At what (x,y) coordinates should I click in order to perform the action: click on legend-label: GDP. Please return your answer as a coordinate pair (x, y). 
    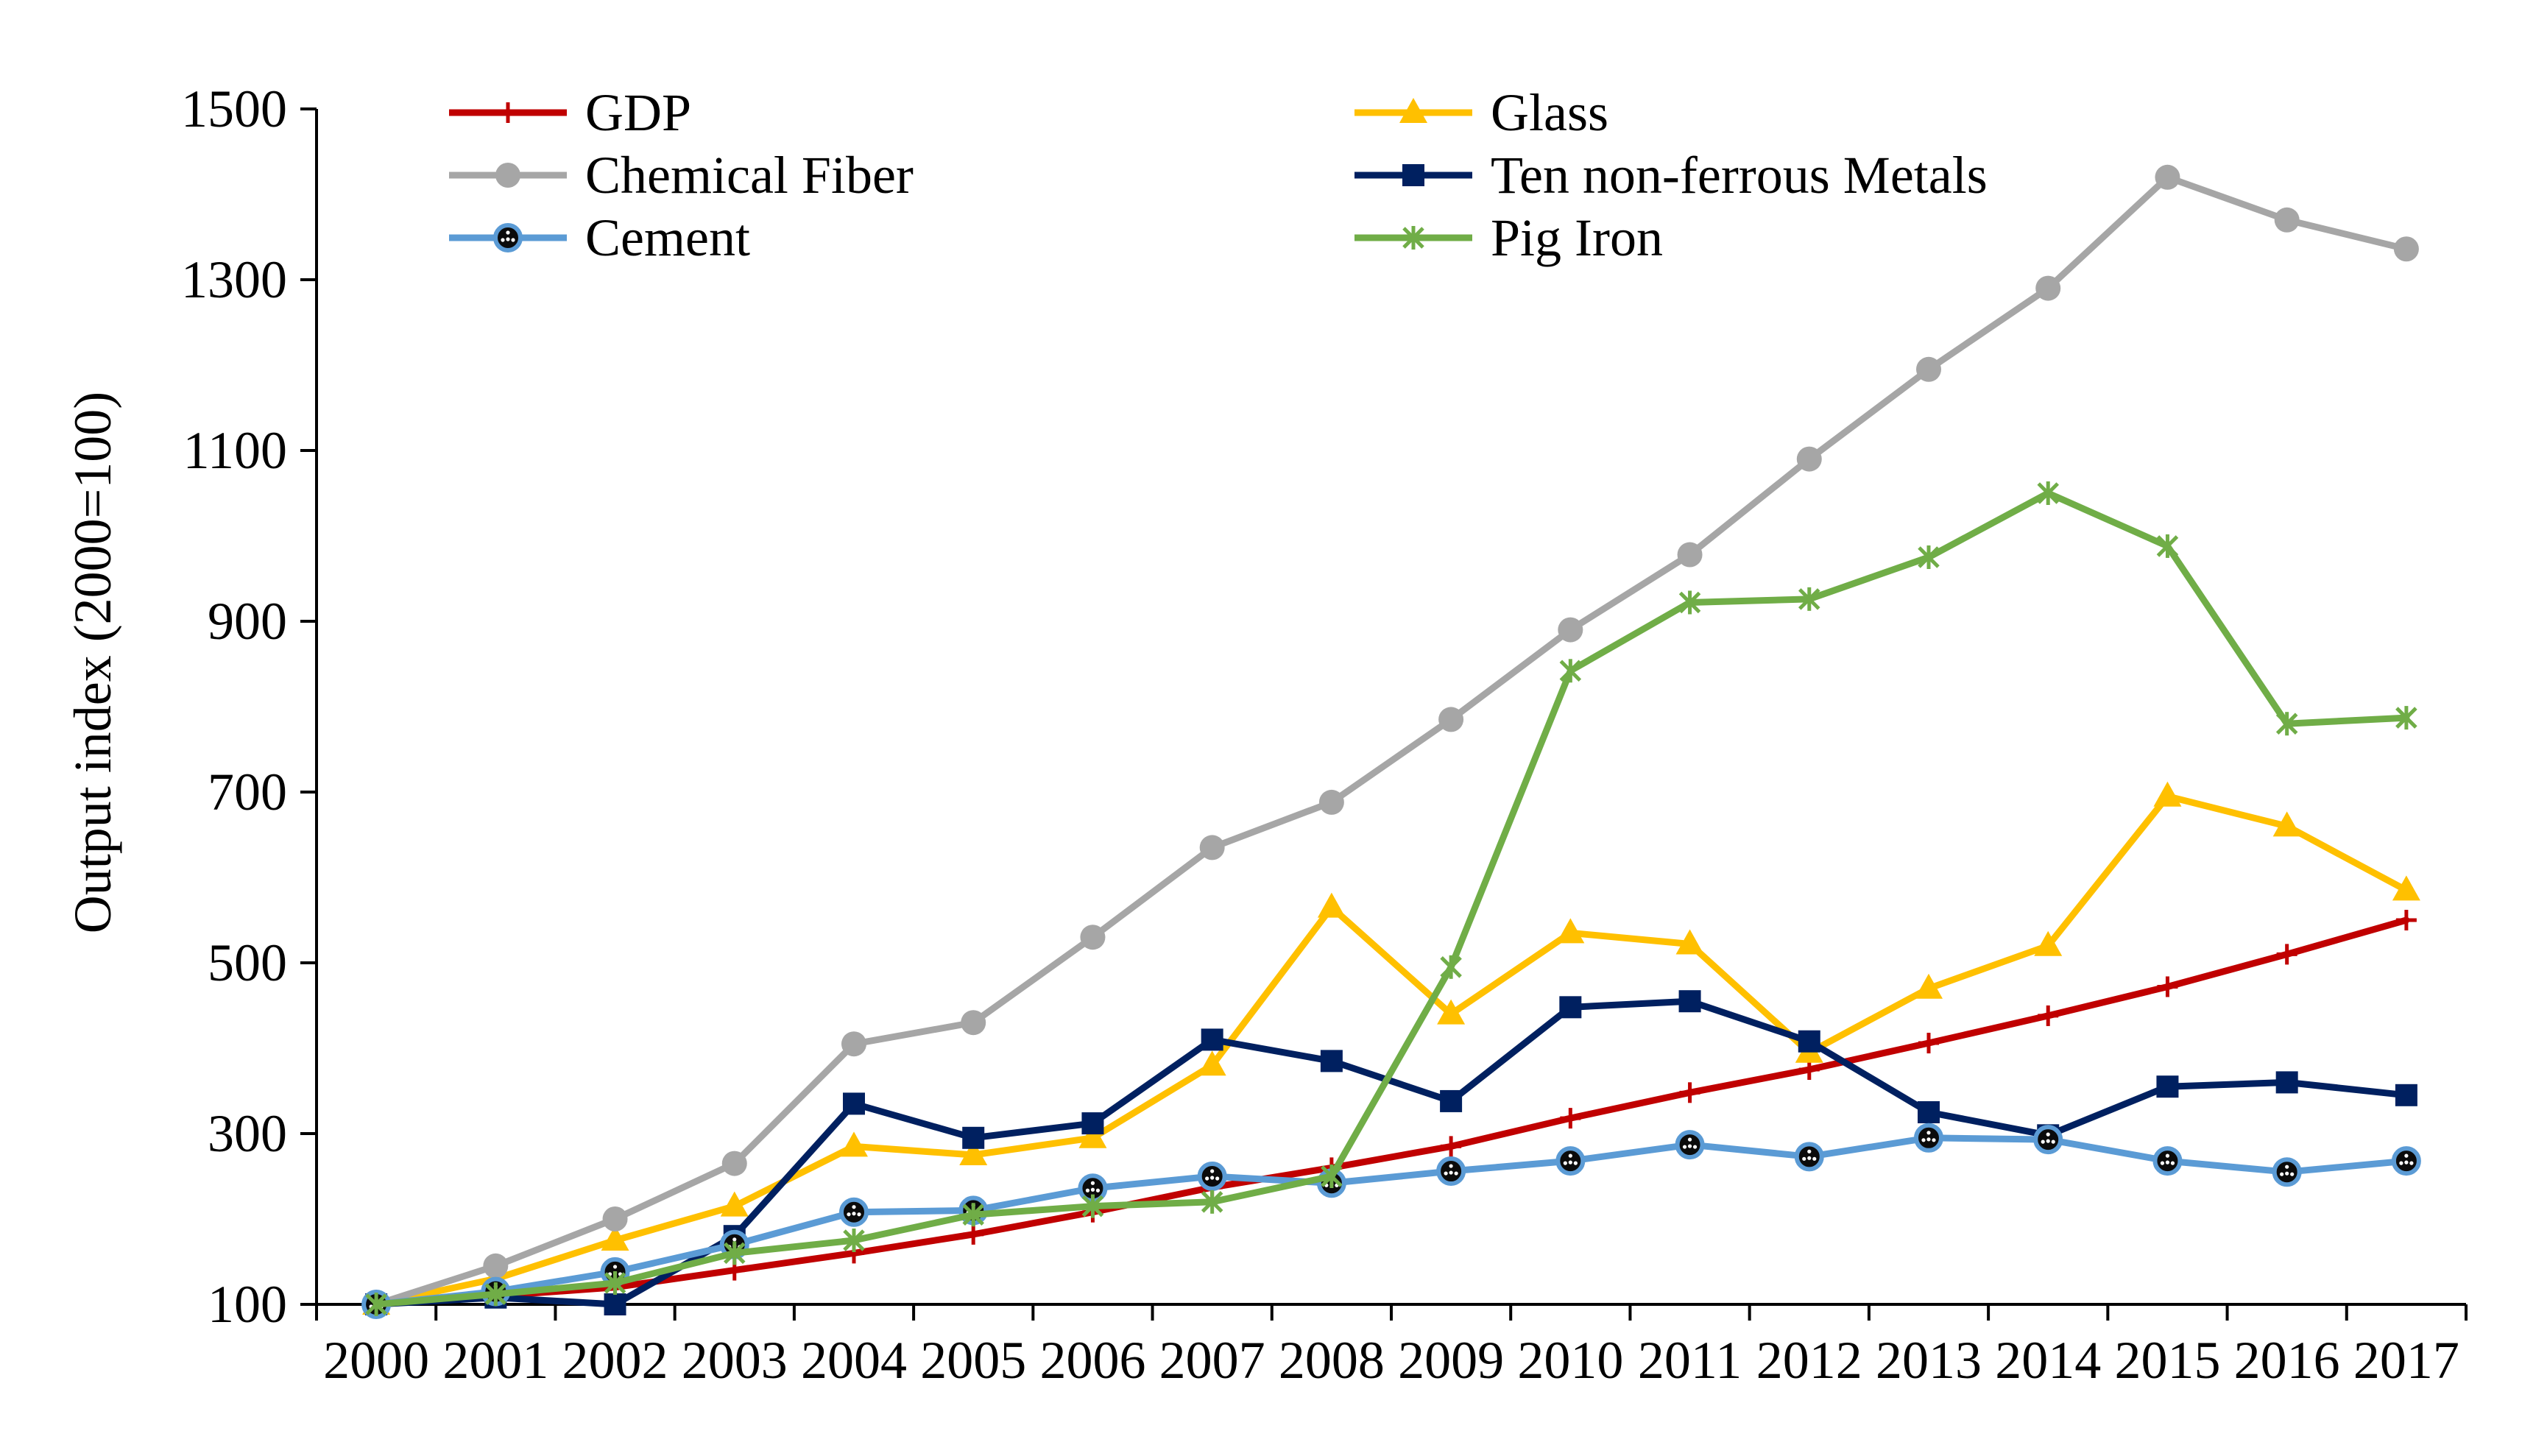
    Looking at the image, I should click on (638, 112).